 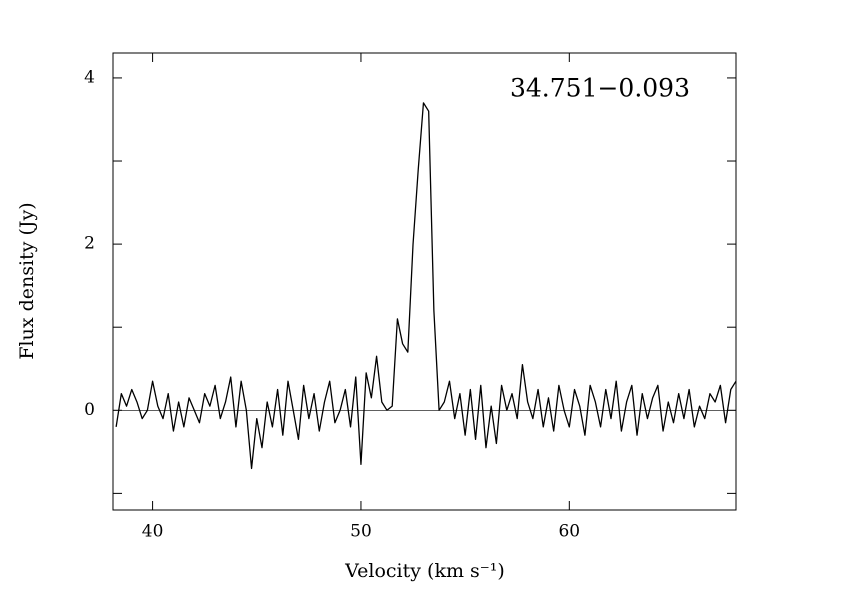 What do you see at coordinates (569, 532) in the screenshot?
I see `x-tick-label: 60` at bounding box center [569, 532].